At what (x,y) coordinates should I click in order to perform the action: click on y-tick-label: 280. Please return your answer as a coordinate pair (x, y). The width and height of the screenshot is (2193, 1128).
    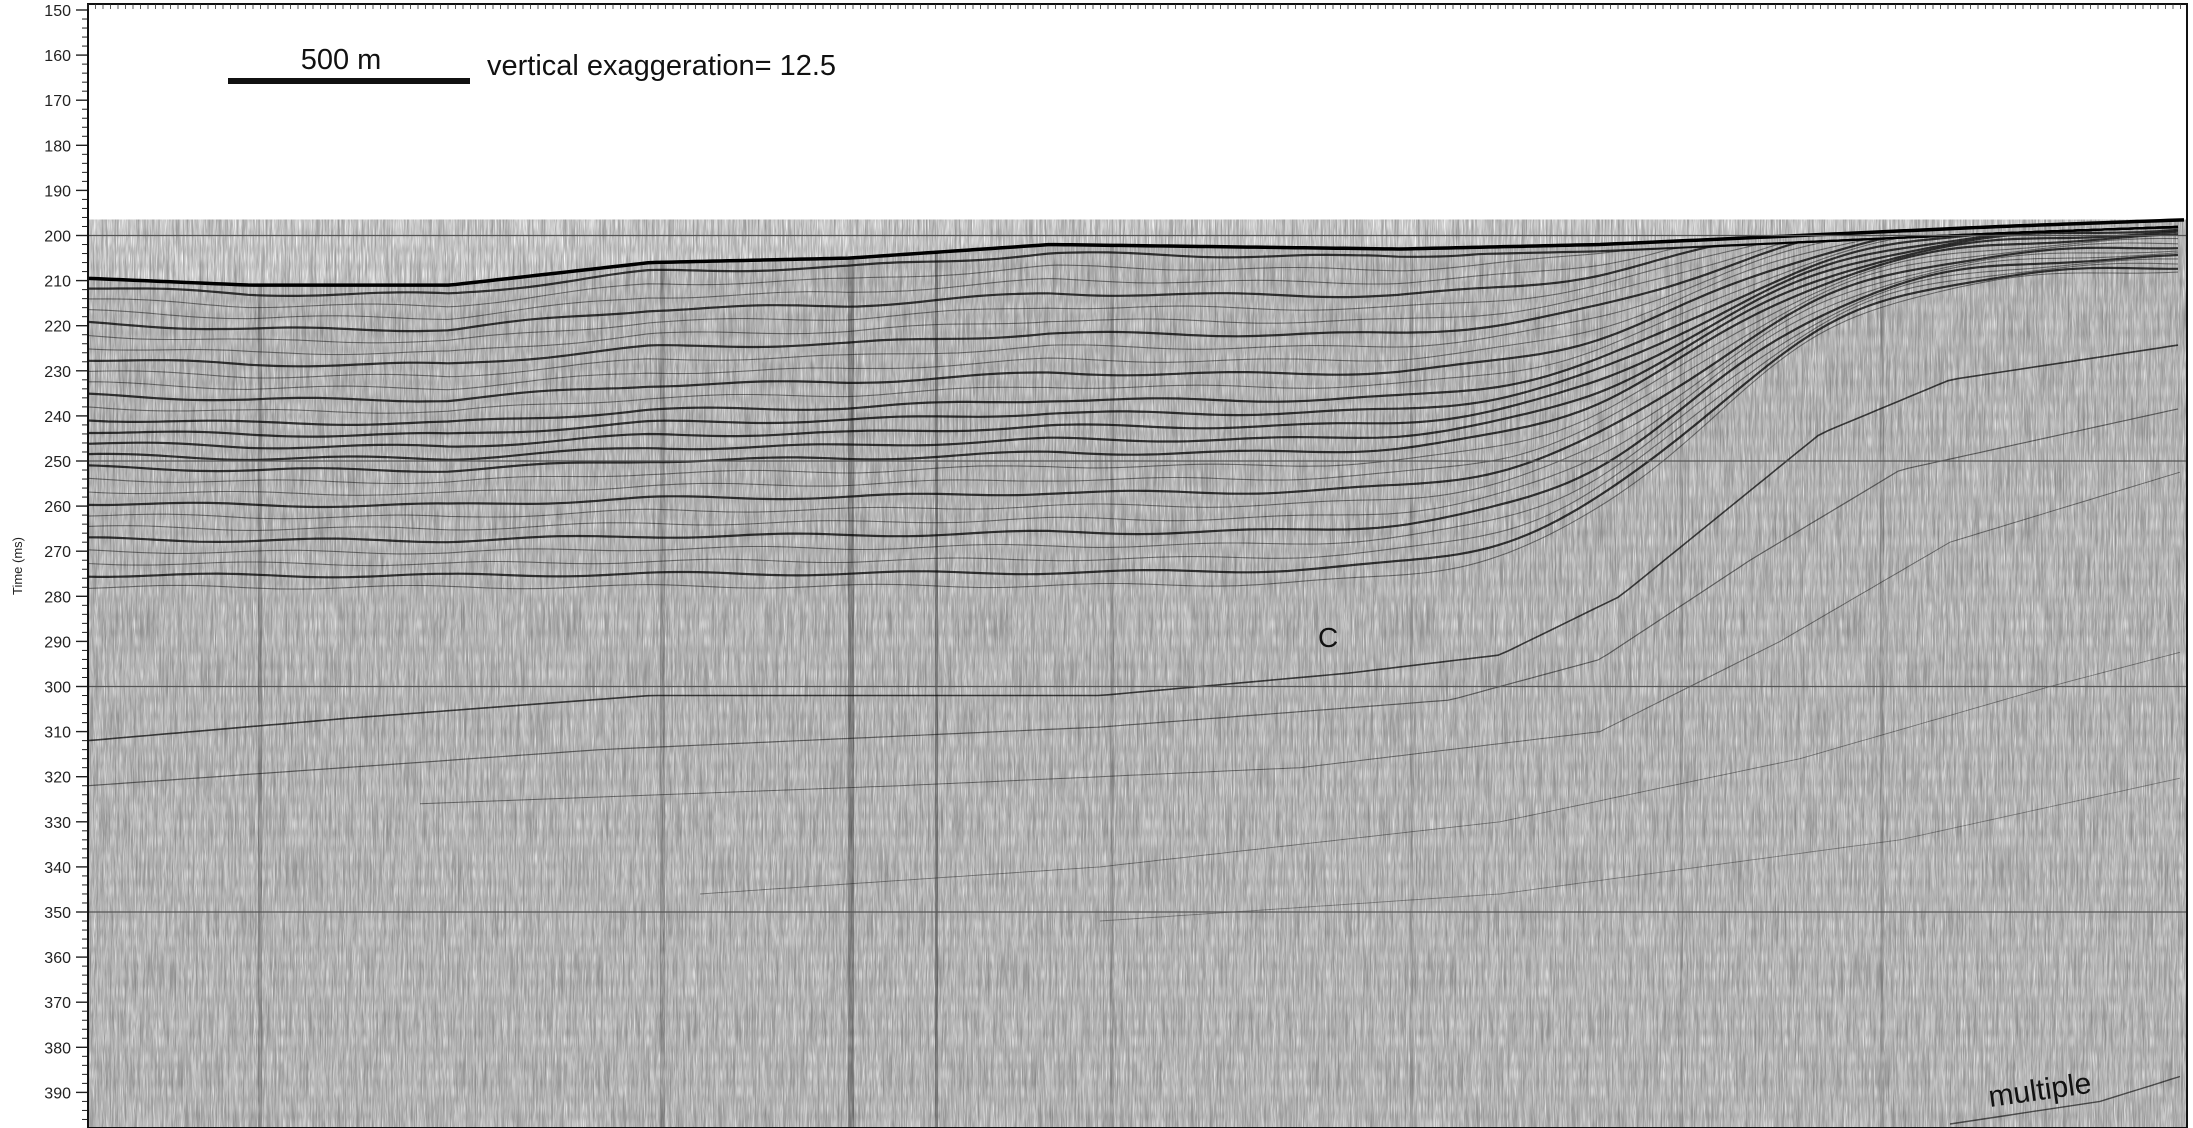
    Looking at the image, I should click on (57, 597).